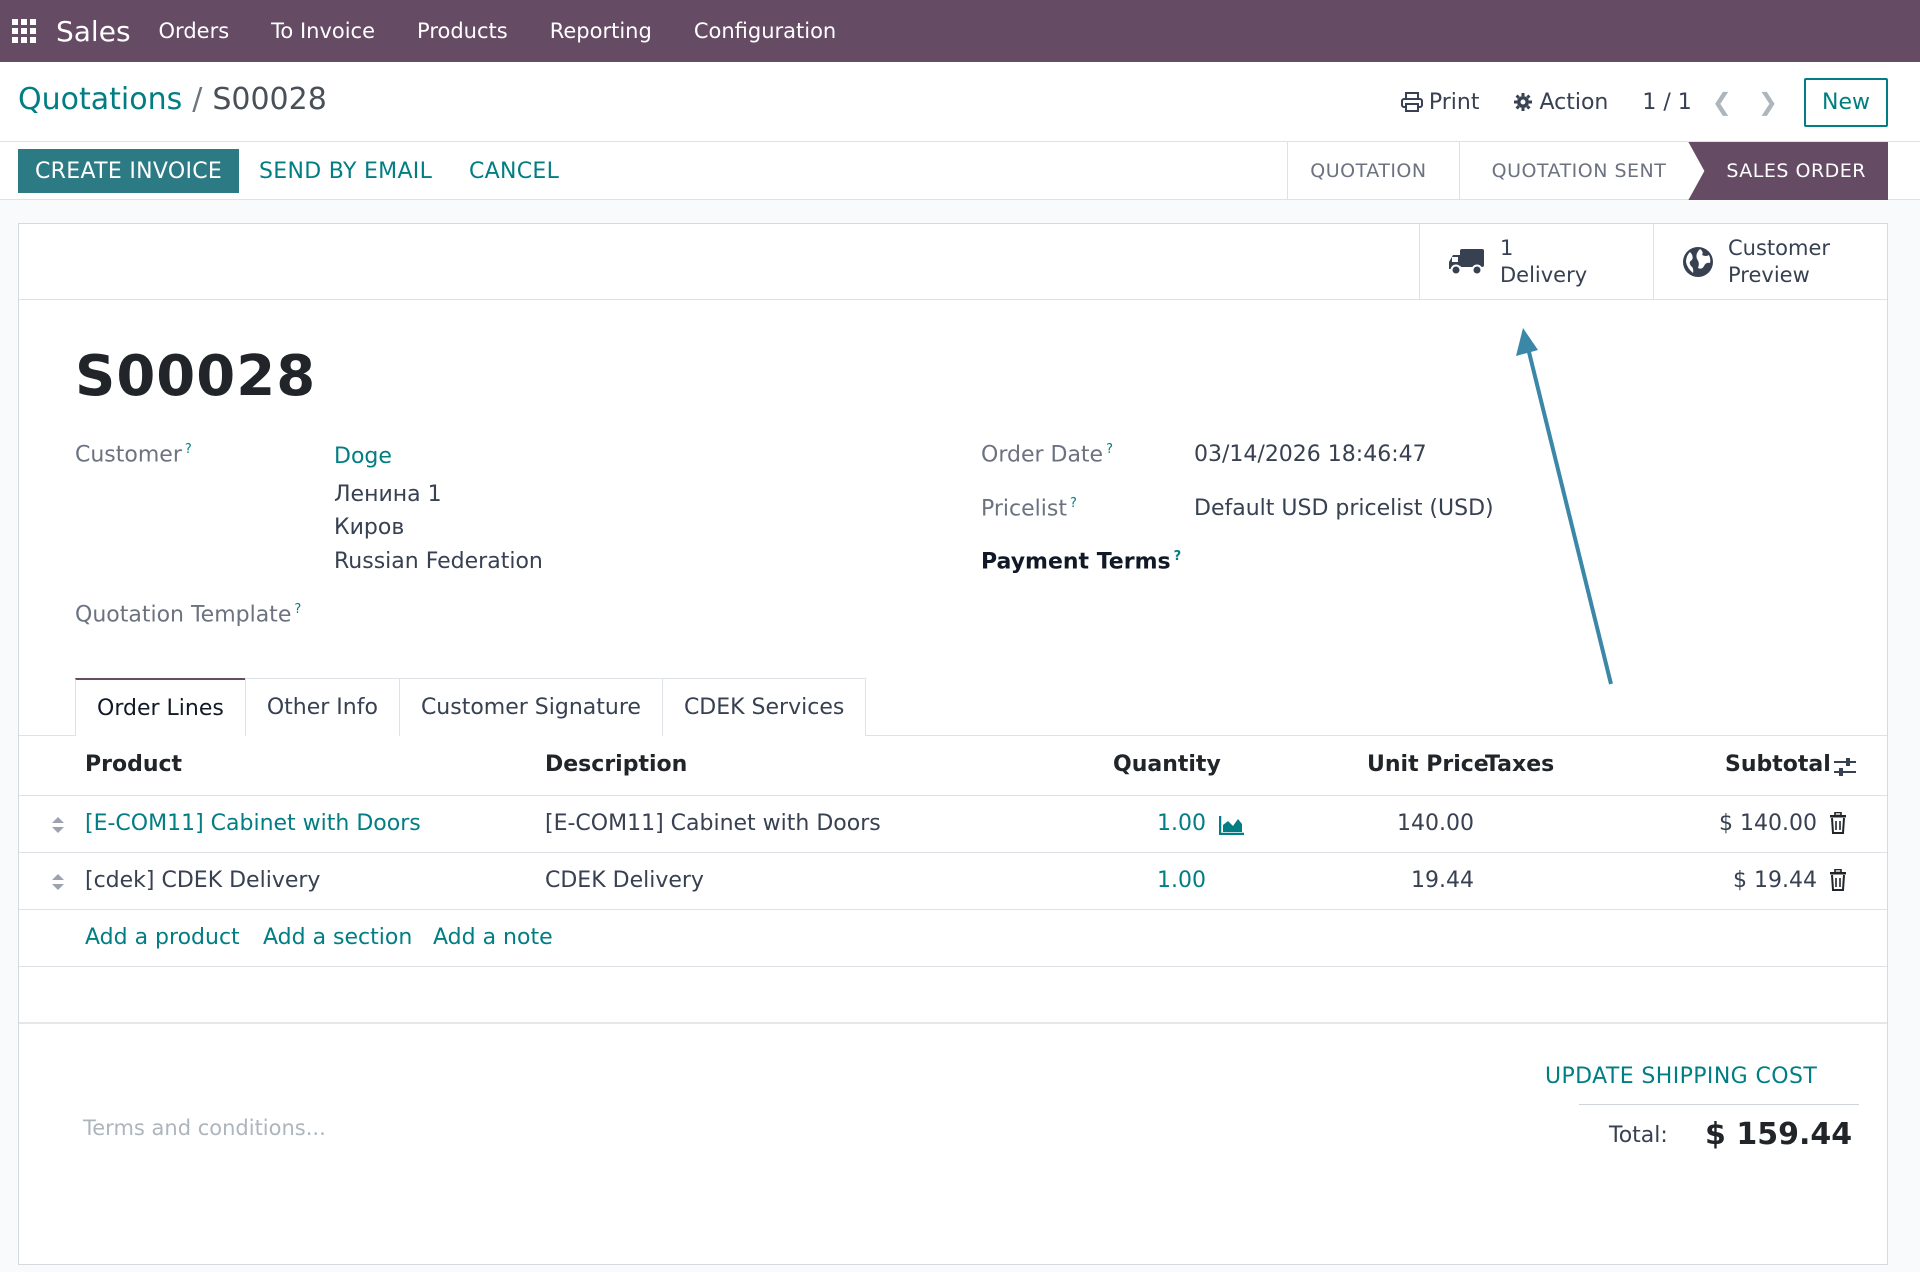 The height and width of the screenshot is (1272, 1920). I want to click on stage-pipeline: QUOTATION QUOTATION SENT SALES ORDER, so click(1587, 171).